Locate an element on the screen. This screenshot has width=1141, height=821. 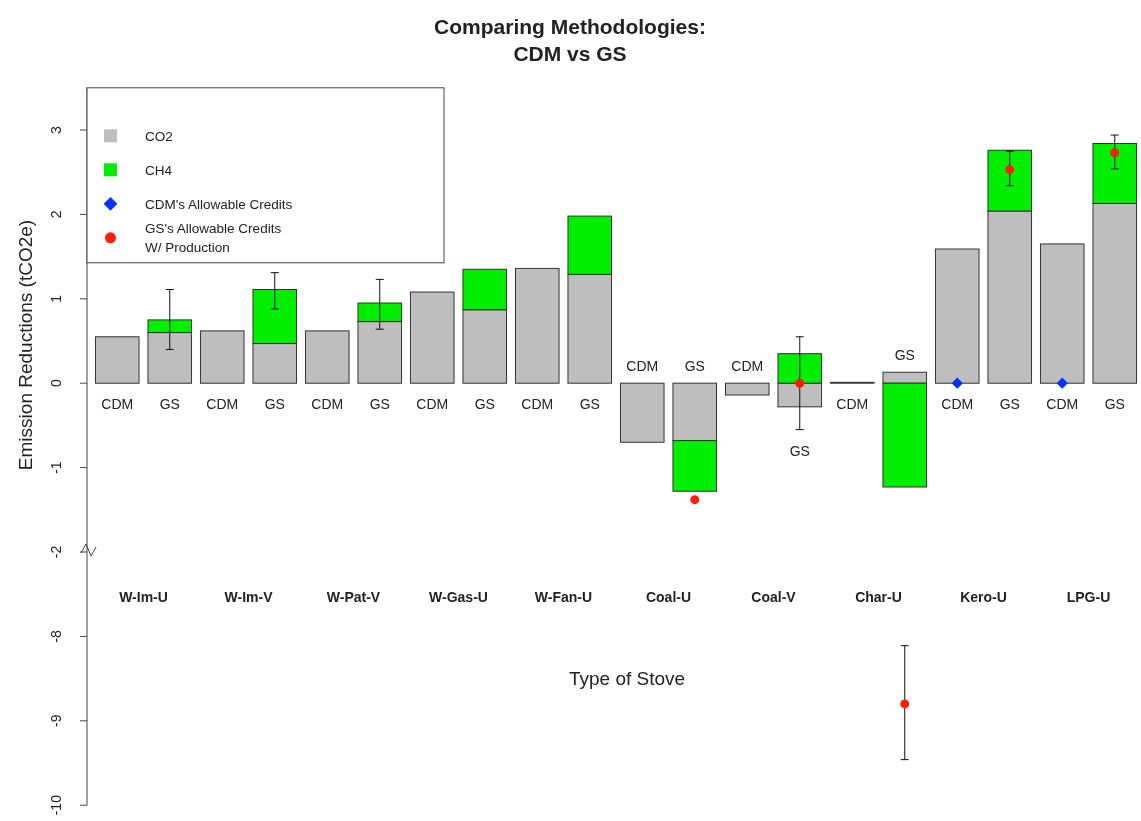
y-axis-title: Emission Reductions (tCO2e) is located at coordinates (25, 345).